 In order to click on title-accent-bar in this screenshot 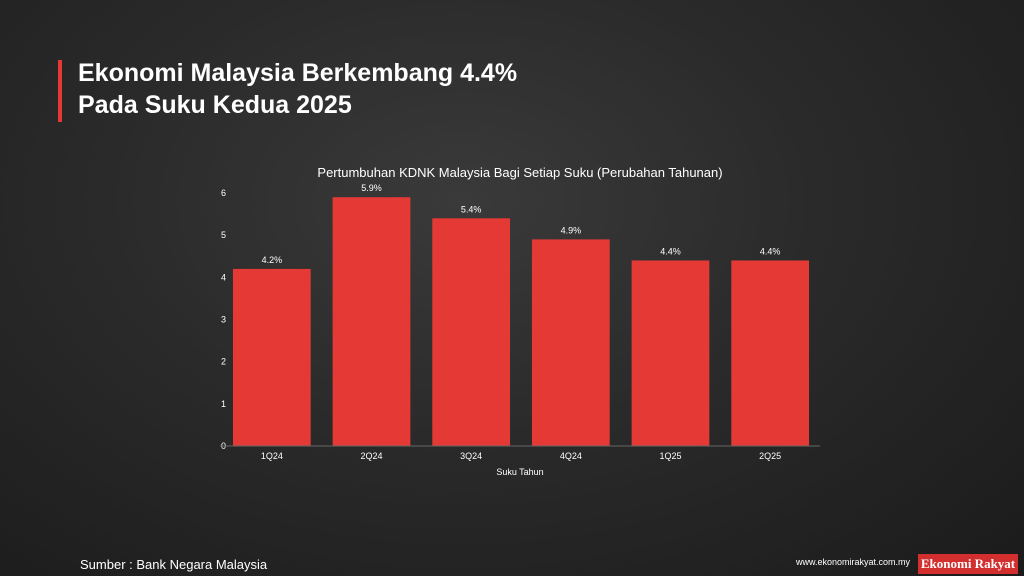, I will do `click(60, 91)`.